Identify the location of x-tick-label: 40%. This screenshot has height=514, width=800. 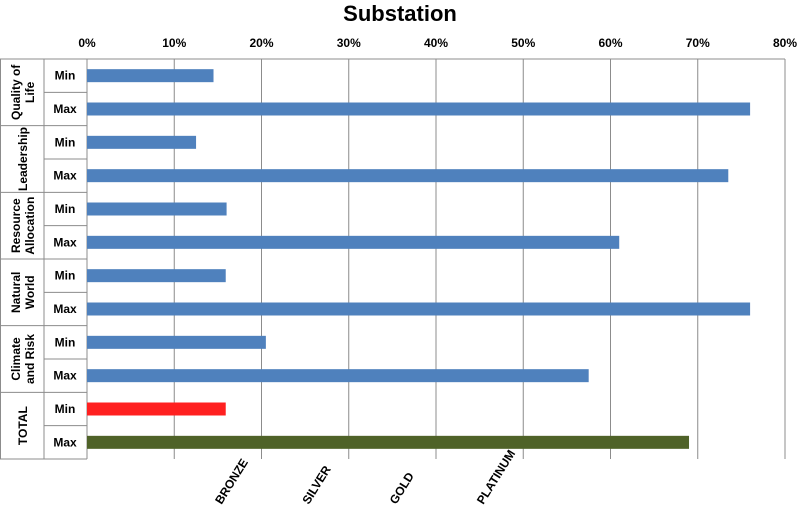
(436, 43).